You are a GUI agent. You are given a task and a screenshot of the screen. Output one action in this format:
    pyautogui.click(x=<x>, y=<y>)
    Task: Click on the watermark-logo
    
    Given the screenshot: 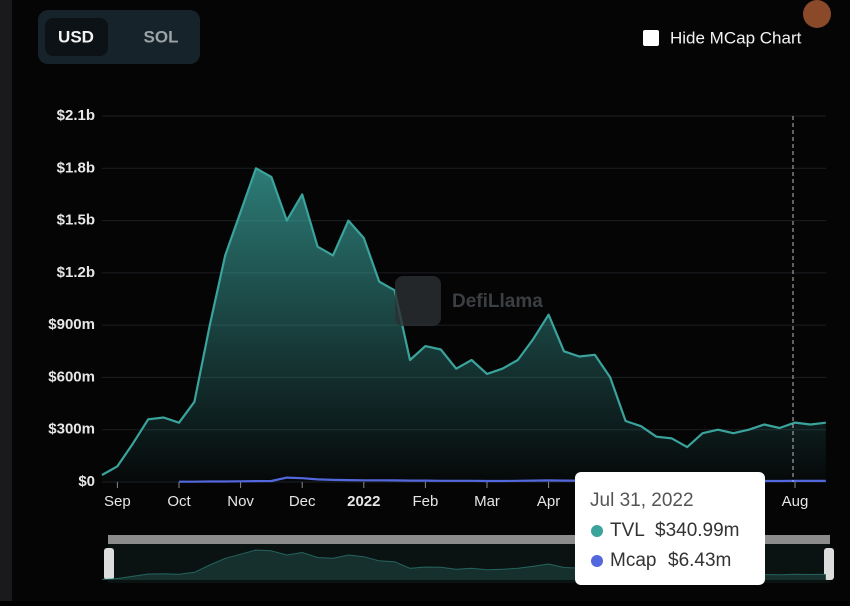 What is the action you would take?
    pyautogui.click(x=418, y=301)
    